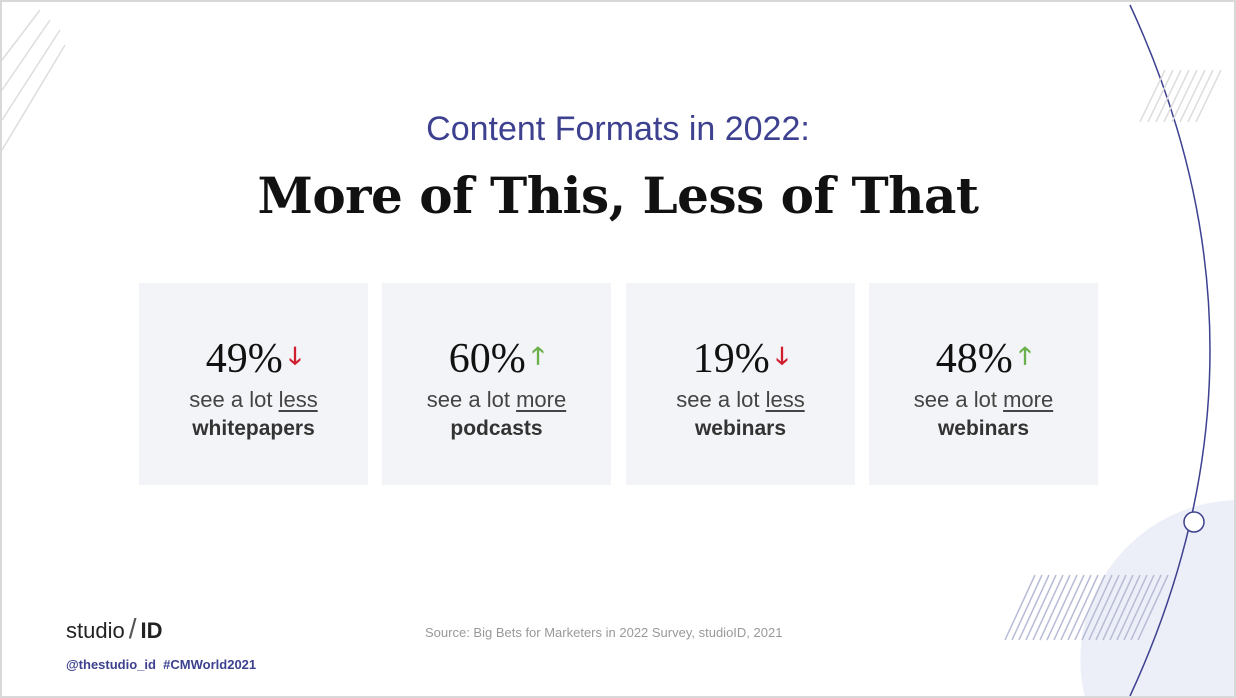  I want to click on stat-format: podcasts, so click(496, 428).